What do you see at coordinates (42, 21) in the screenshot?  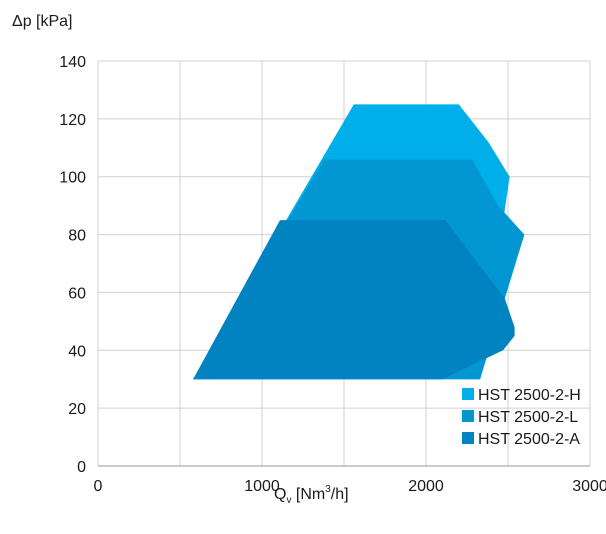 I see `y-axis-title: Δp [kPa]` at bounding box center [42, 21].